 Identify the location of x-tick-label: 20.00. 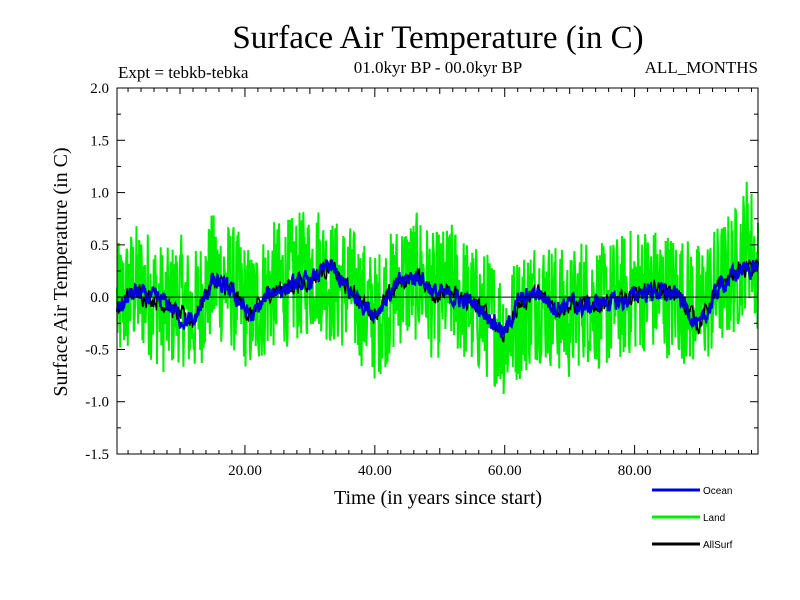
(245, 471).